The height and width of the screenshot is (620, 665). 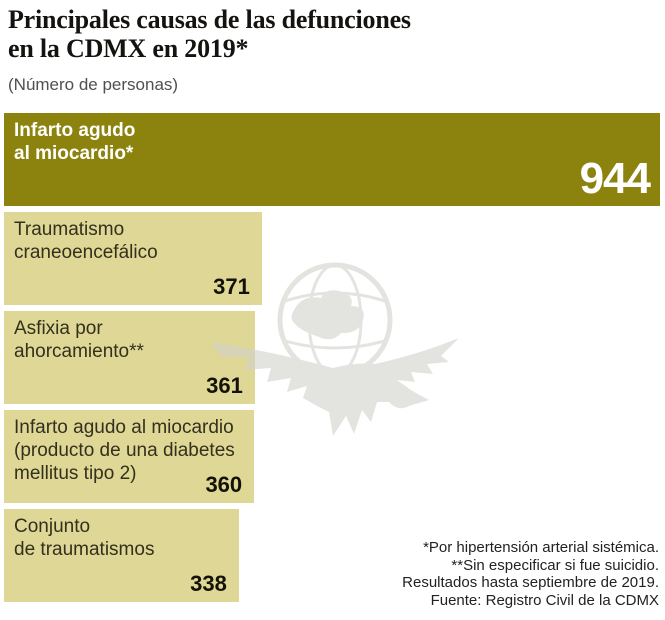 I want to click on bar-row: Conjunto de traumatismos 338, so click(x=121, y=555).